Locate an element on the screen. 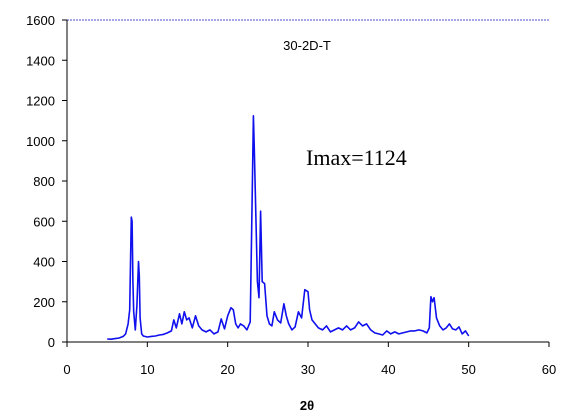  y-tick-label: 400 is located at coordinates (44, 262).